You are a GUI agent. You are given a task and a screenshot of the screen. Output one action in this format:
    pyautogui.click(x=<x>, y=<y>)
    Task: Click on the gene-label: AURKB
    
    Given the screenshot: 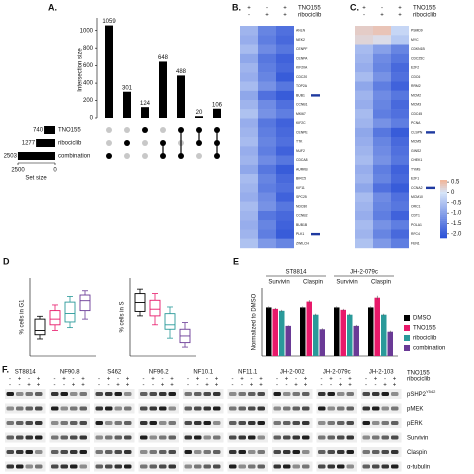 What is the action you would take?
    pyautogui.click(x=302, y=169)
    